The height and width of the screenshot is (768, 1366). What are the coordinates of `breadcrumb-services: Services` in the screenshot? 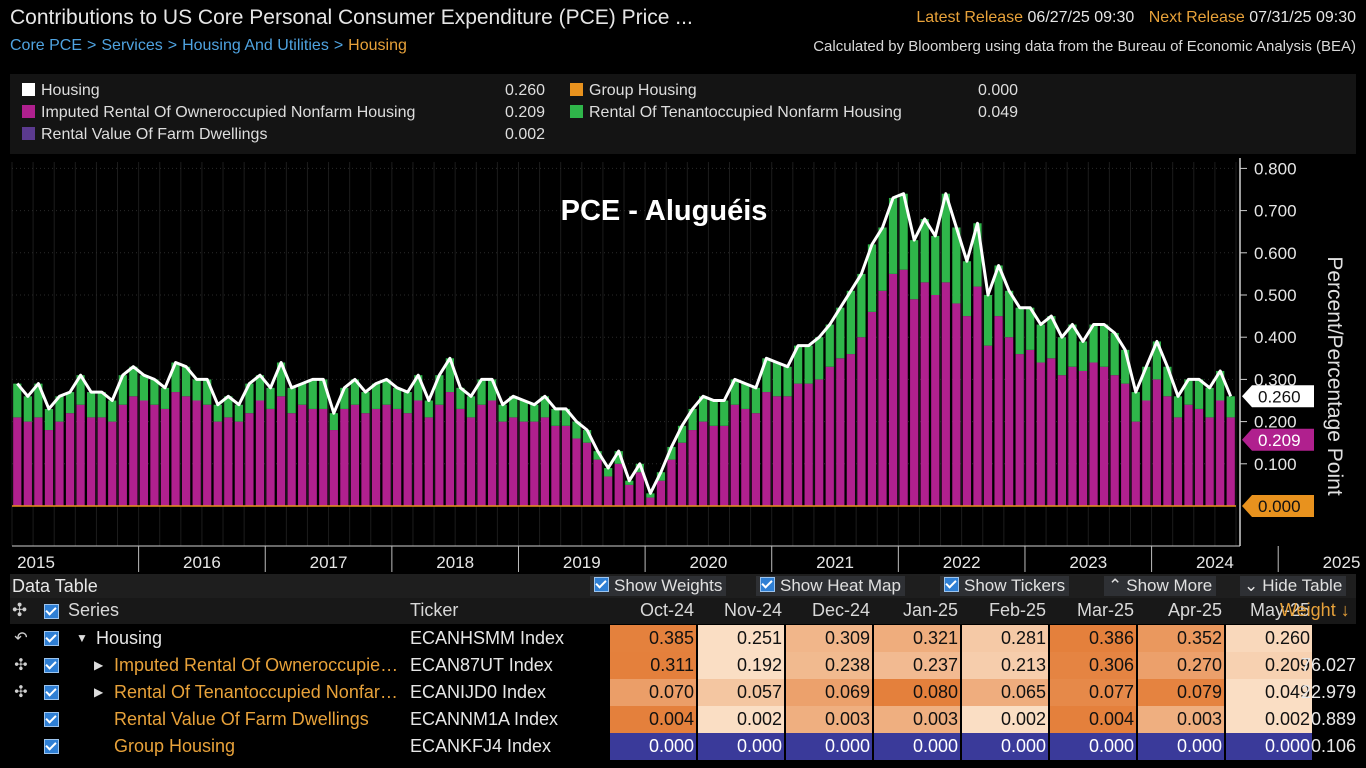 It's located at (132, 45).